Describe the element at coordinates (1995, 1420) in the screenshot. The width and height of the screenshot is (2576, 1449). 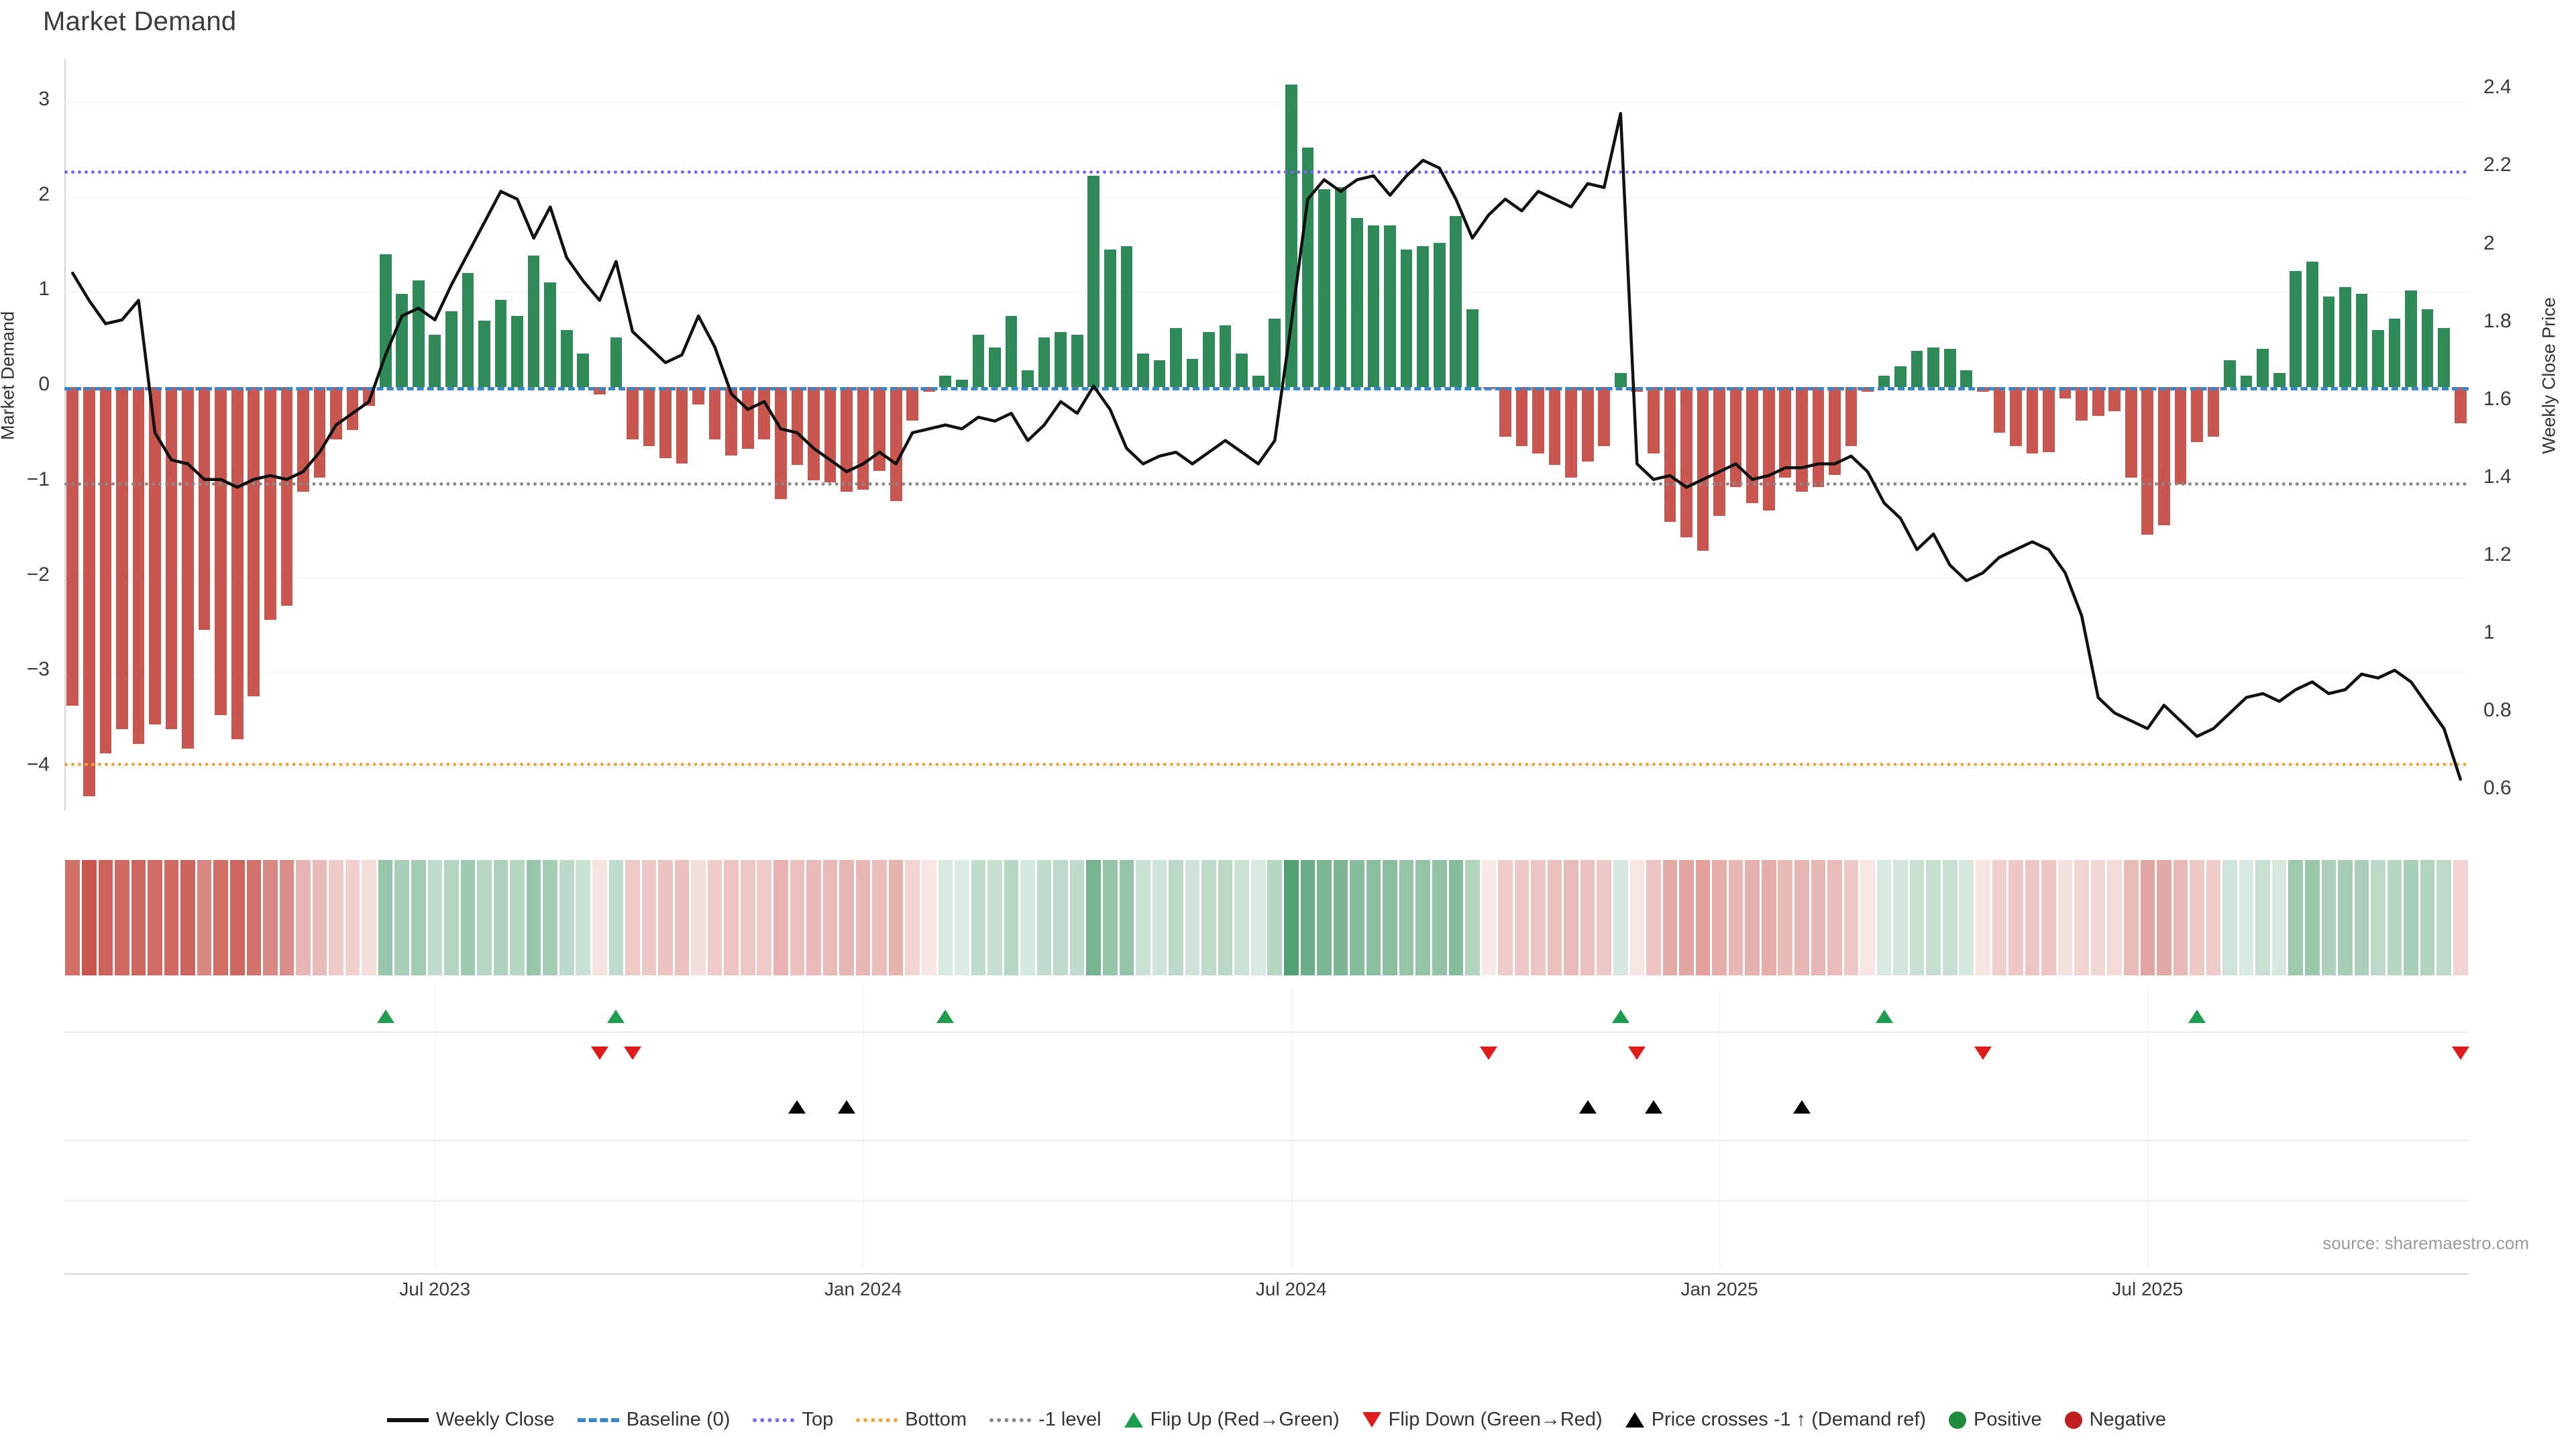
I see `legend-item: Positive` at that location.